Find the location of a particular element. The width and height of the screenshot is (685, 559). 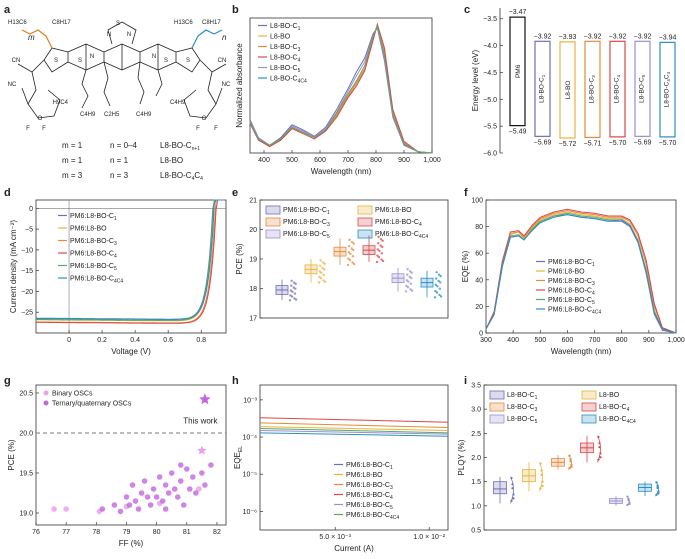

y-tick-label: 10⁻⁶ is located at coordinates (250, 512).